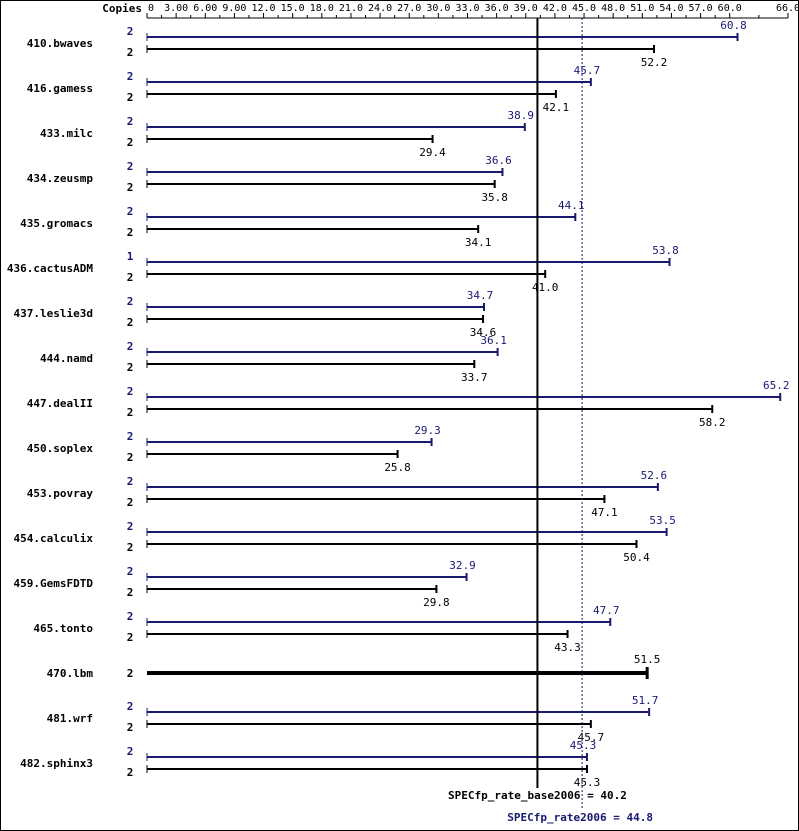 The width and height of the screenshot is (799, 831). Describe the element at coordinates (310, 764) in the screenshot. I see `benchmark-row: 482.sphinx3 2 2 45.3 45.3` at that location.